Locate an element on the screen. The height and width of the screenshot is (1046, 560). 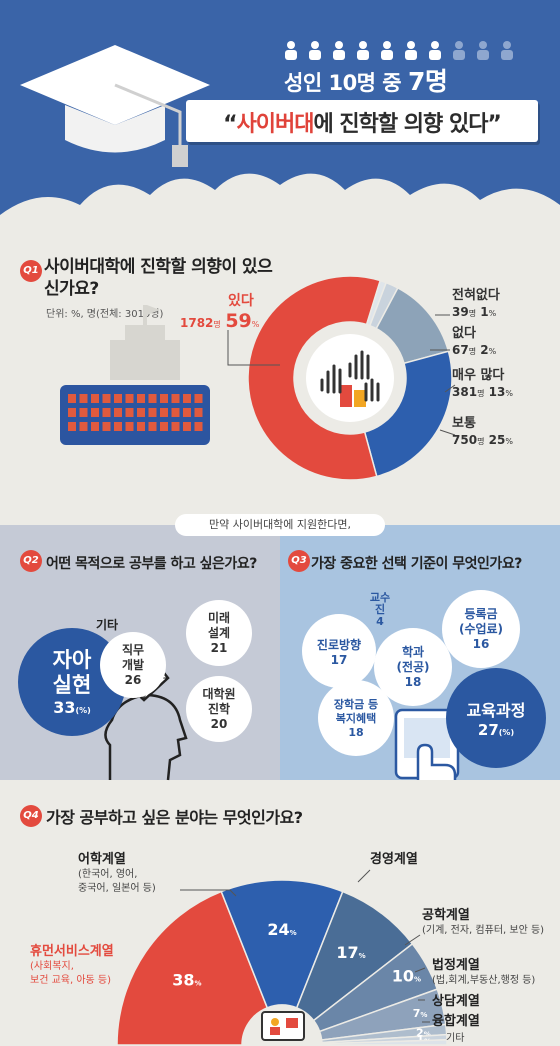
q1-label-no: 없다 67명 2% is located at coordinates (474, 341).